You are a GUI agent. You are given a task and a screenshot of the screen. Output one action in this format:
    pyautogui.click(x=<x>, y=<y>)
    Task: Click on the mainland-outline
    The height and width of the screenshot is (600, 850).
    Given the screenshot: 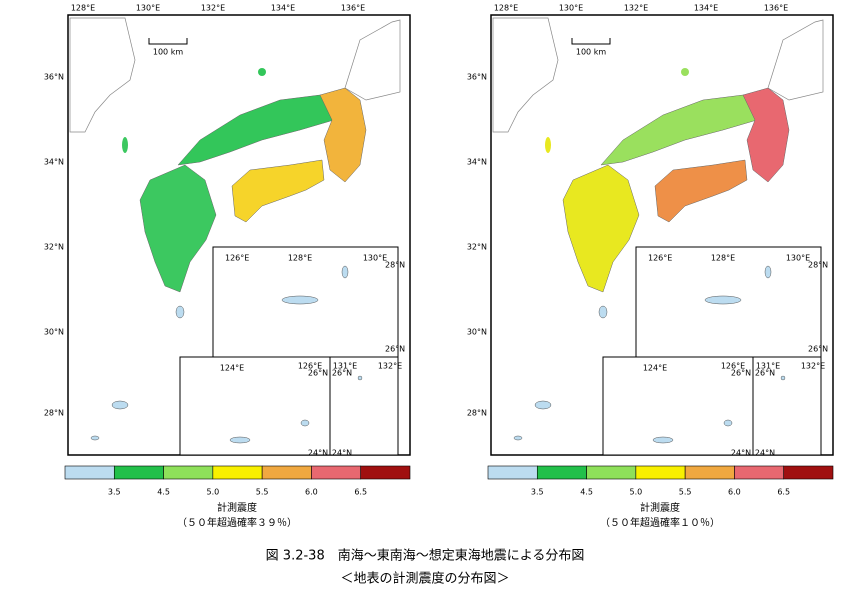 What is the action you would take?
    pyautogui.click(x=795, y=60)
    